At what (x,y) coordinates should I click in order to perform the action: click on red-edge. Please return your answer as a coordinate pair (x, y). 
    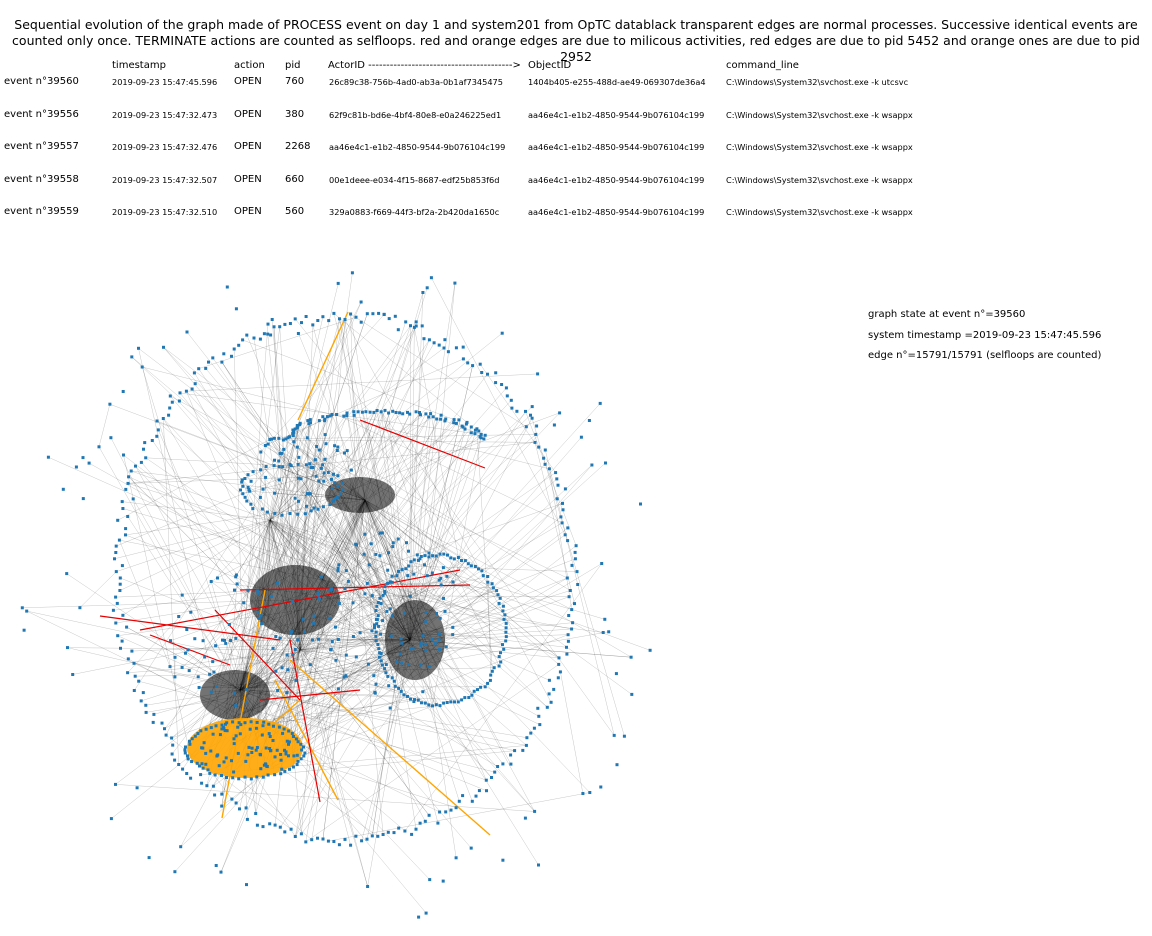
    Looking at the image, I should click on (190, 650).